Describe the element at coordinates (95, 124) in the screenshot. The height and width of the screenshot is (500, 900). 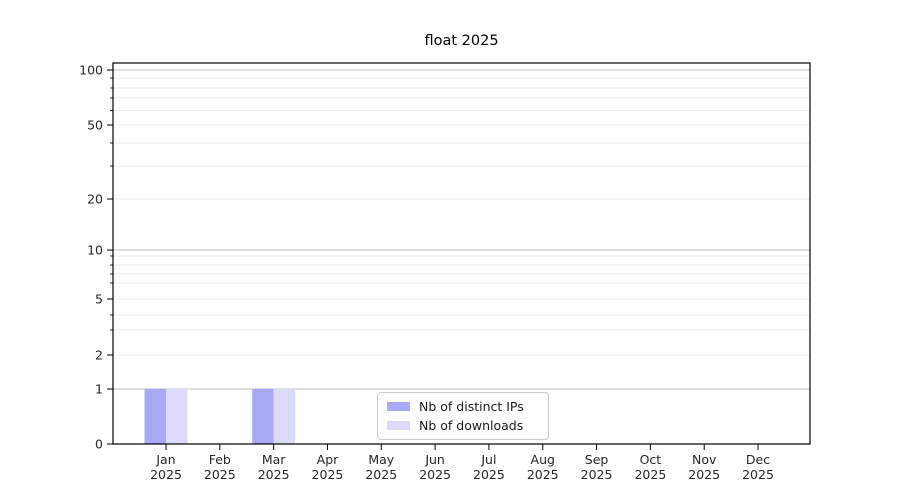
I see `y-tick-label: 50` at that location.